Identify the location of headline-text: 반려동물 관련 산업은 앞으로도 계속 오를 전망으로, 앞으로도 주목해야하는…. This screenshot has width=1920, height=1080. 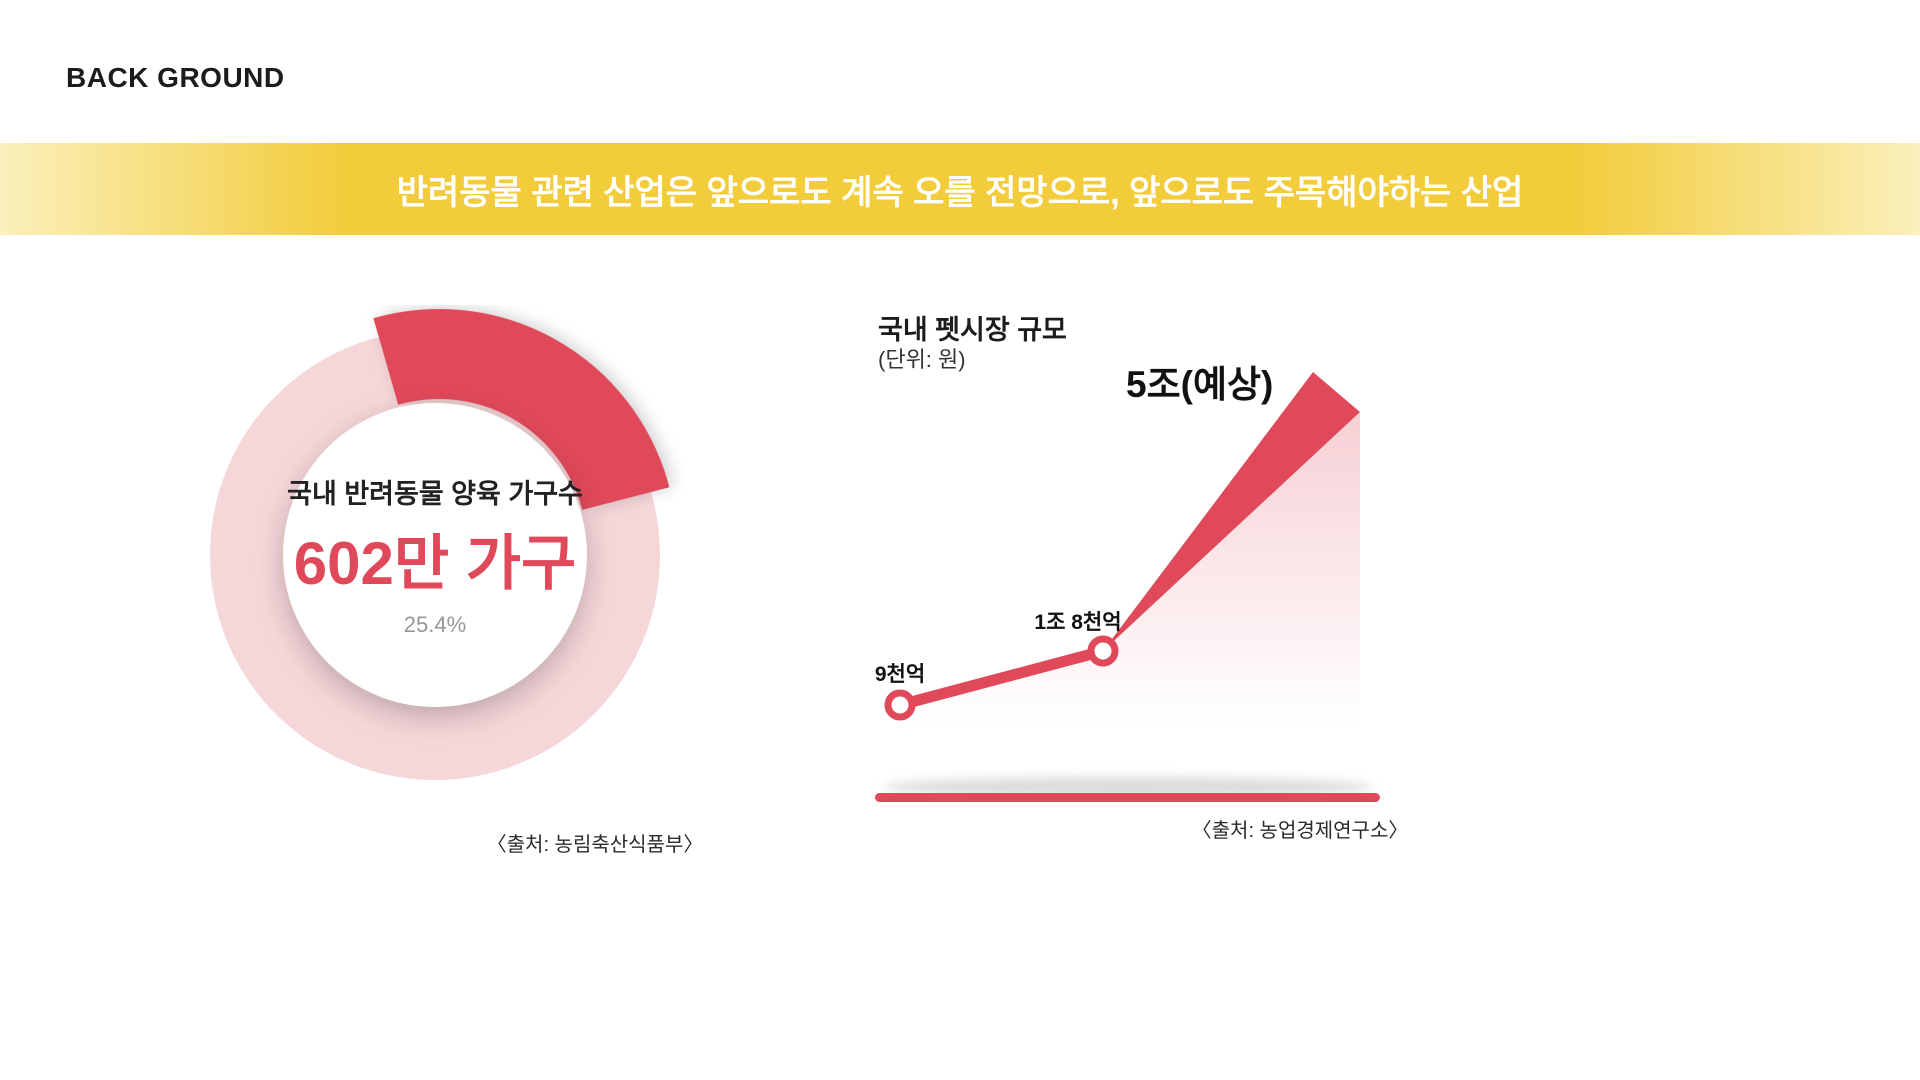
(960, 192).